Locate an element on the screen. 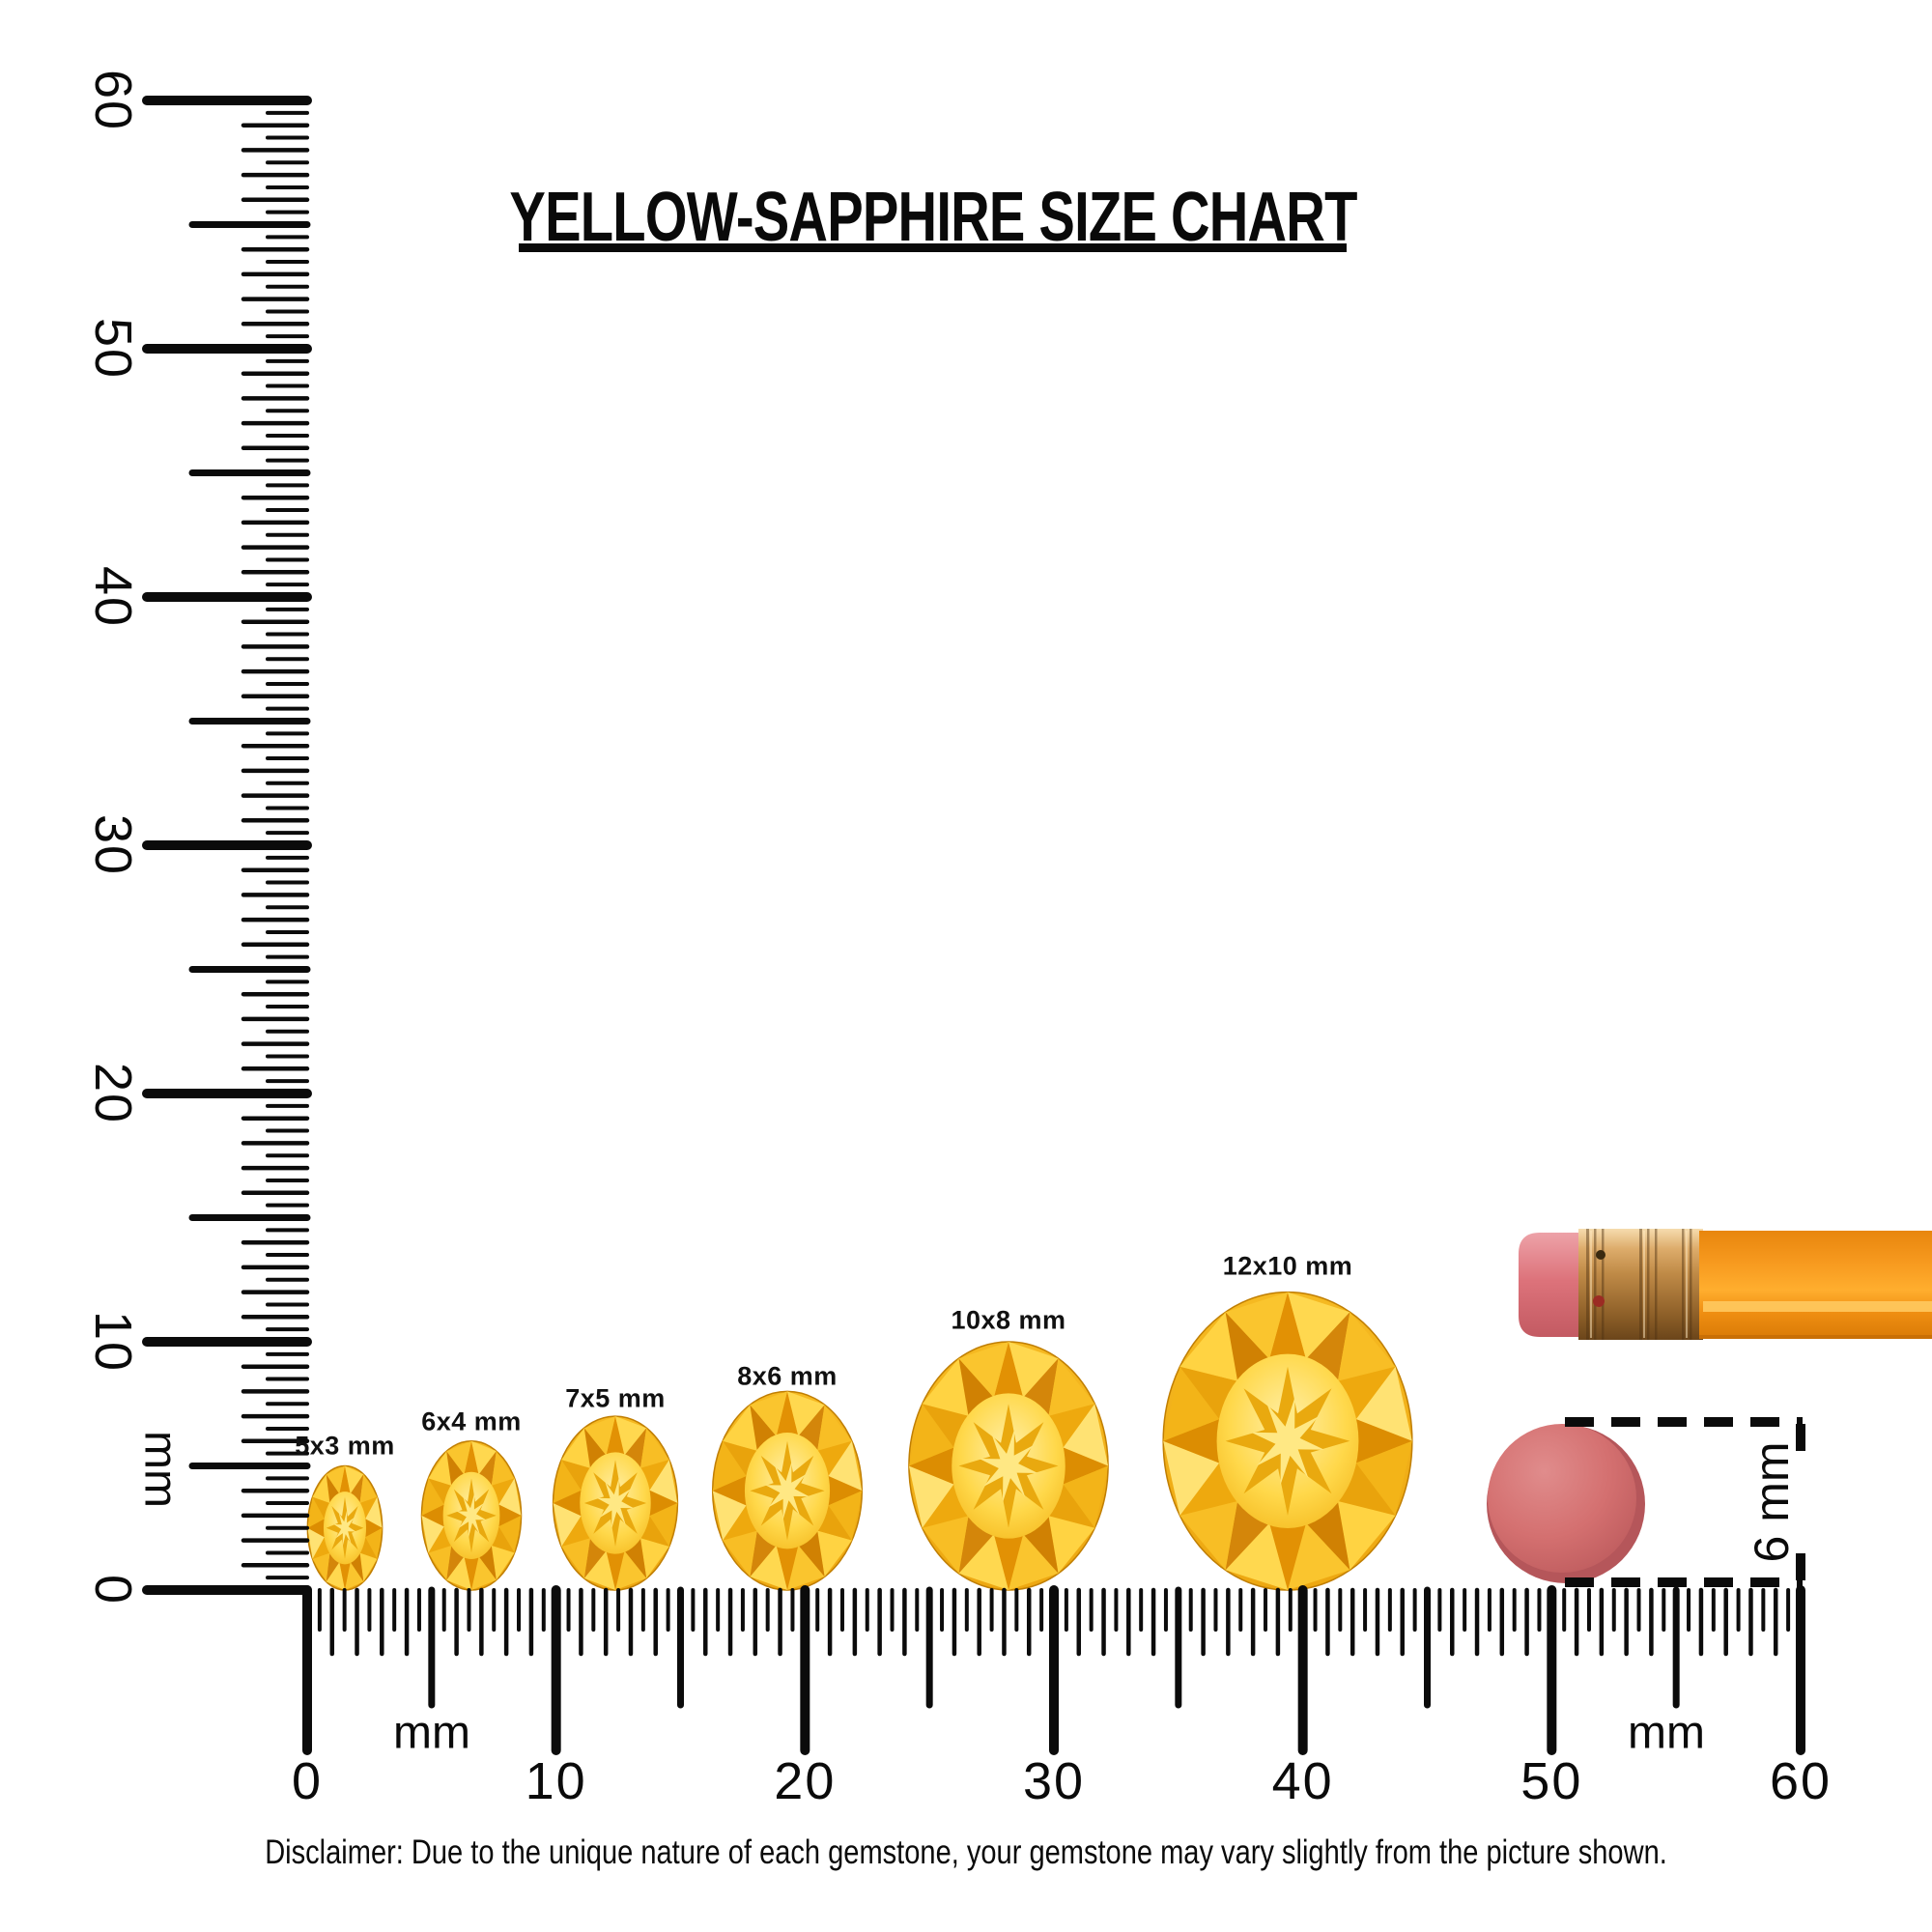 Image resolution: width=1932 pixels, height=1932 pixels. pencil-body-bottom-edge is located at coordinates (1815, 1337).